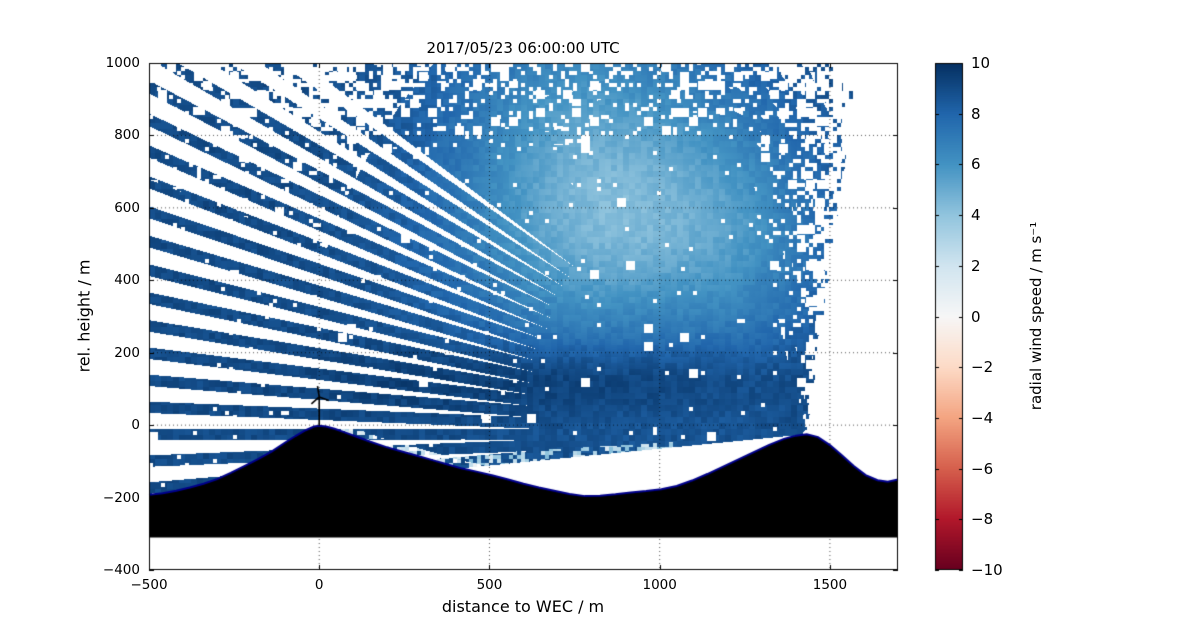  I want to click on x-axis-label: distance to WEC / m, so click(523, 606).